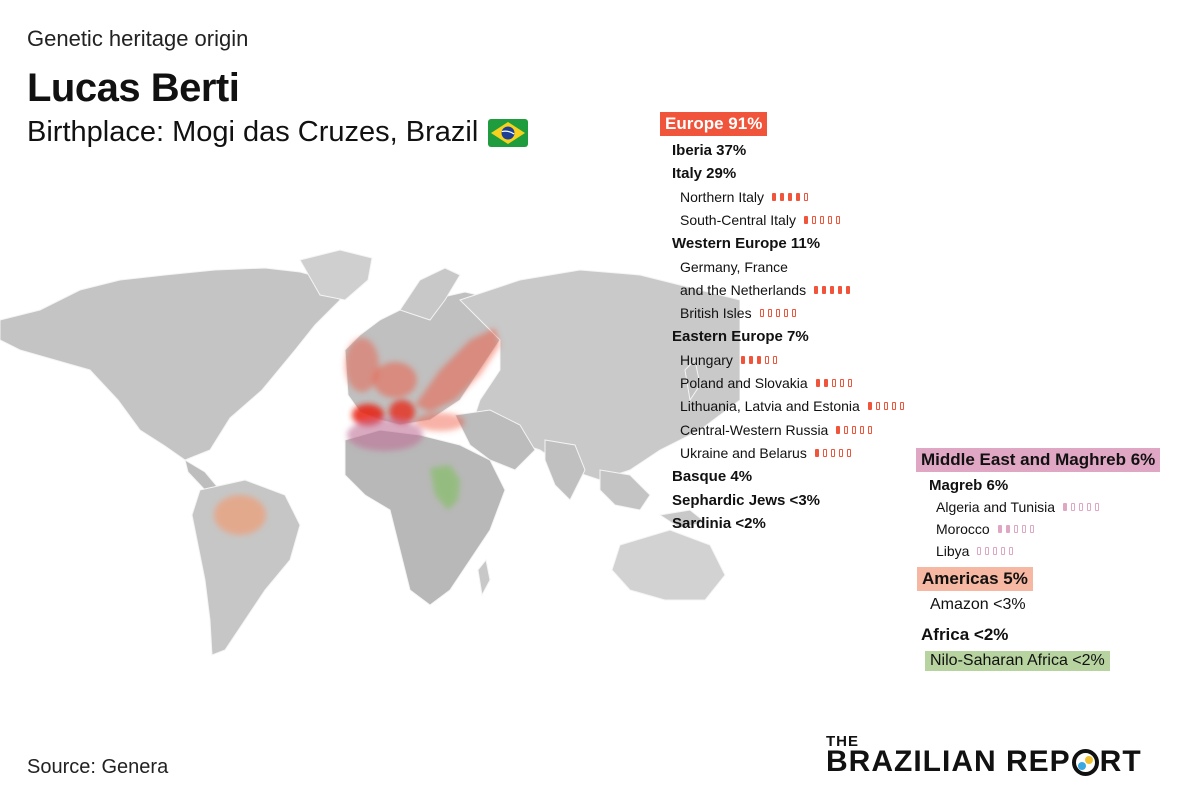 This screenshot has width=1200, height=800. I want to click on japan, so click(692, 380).